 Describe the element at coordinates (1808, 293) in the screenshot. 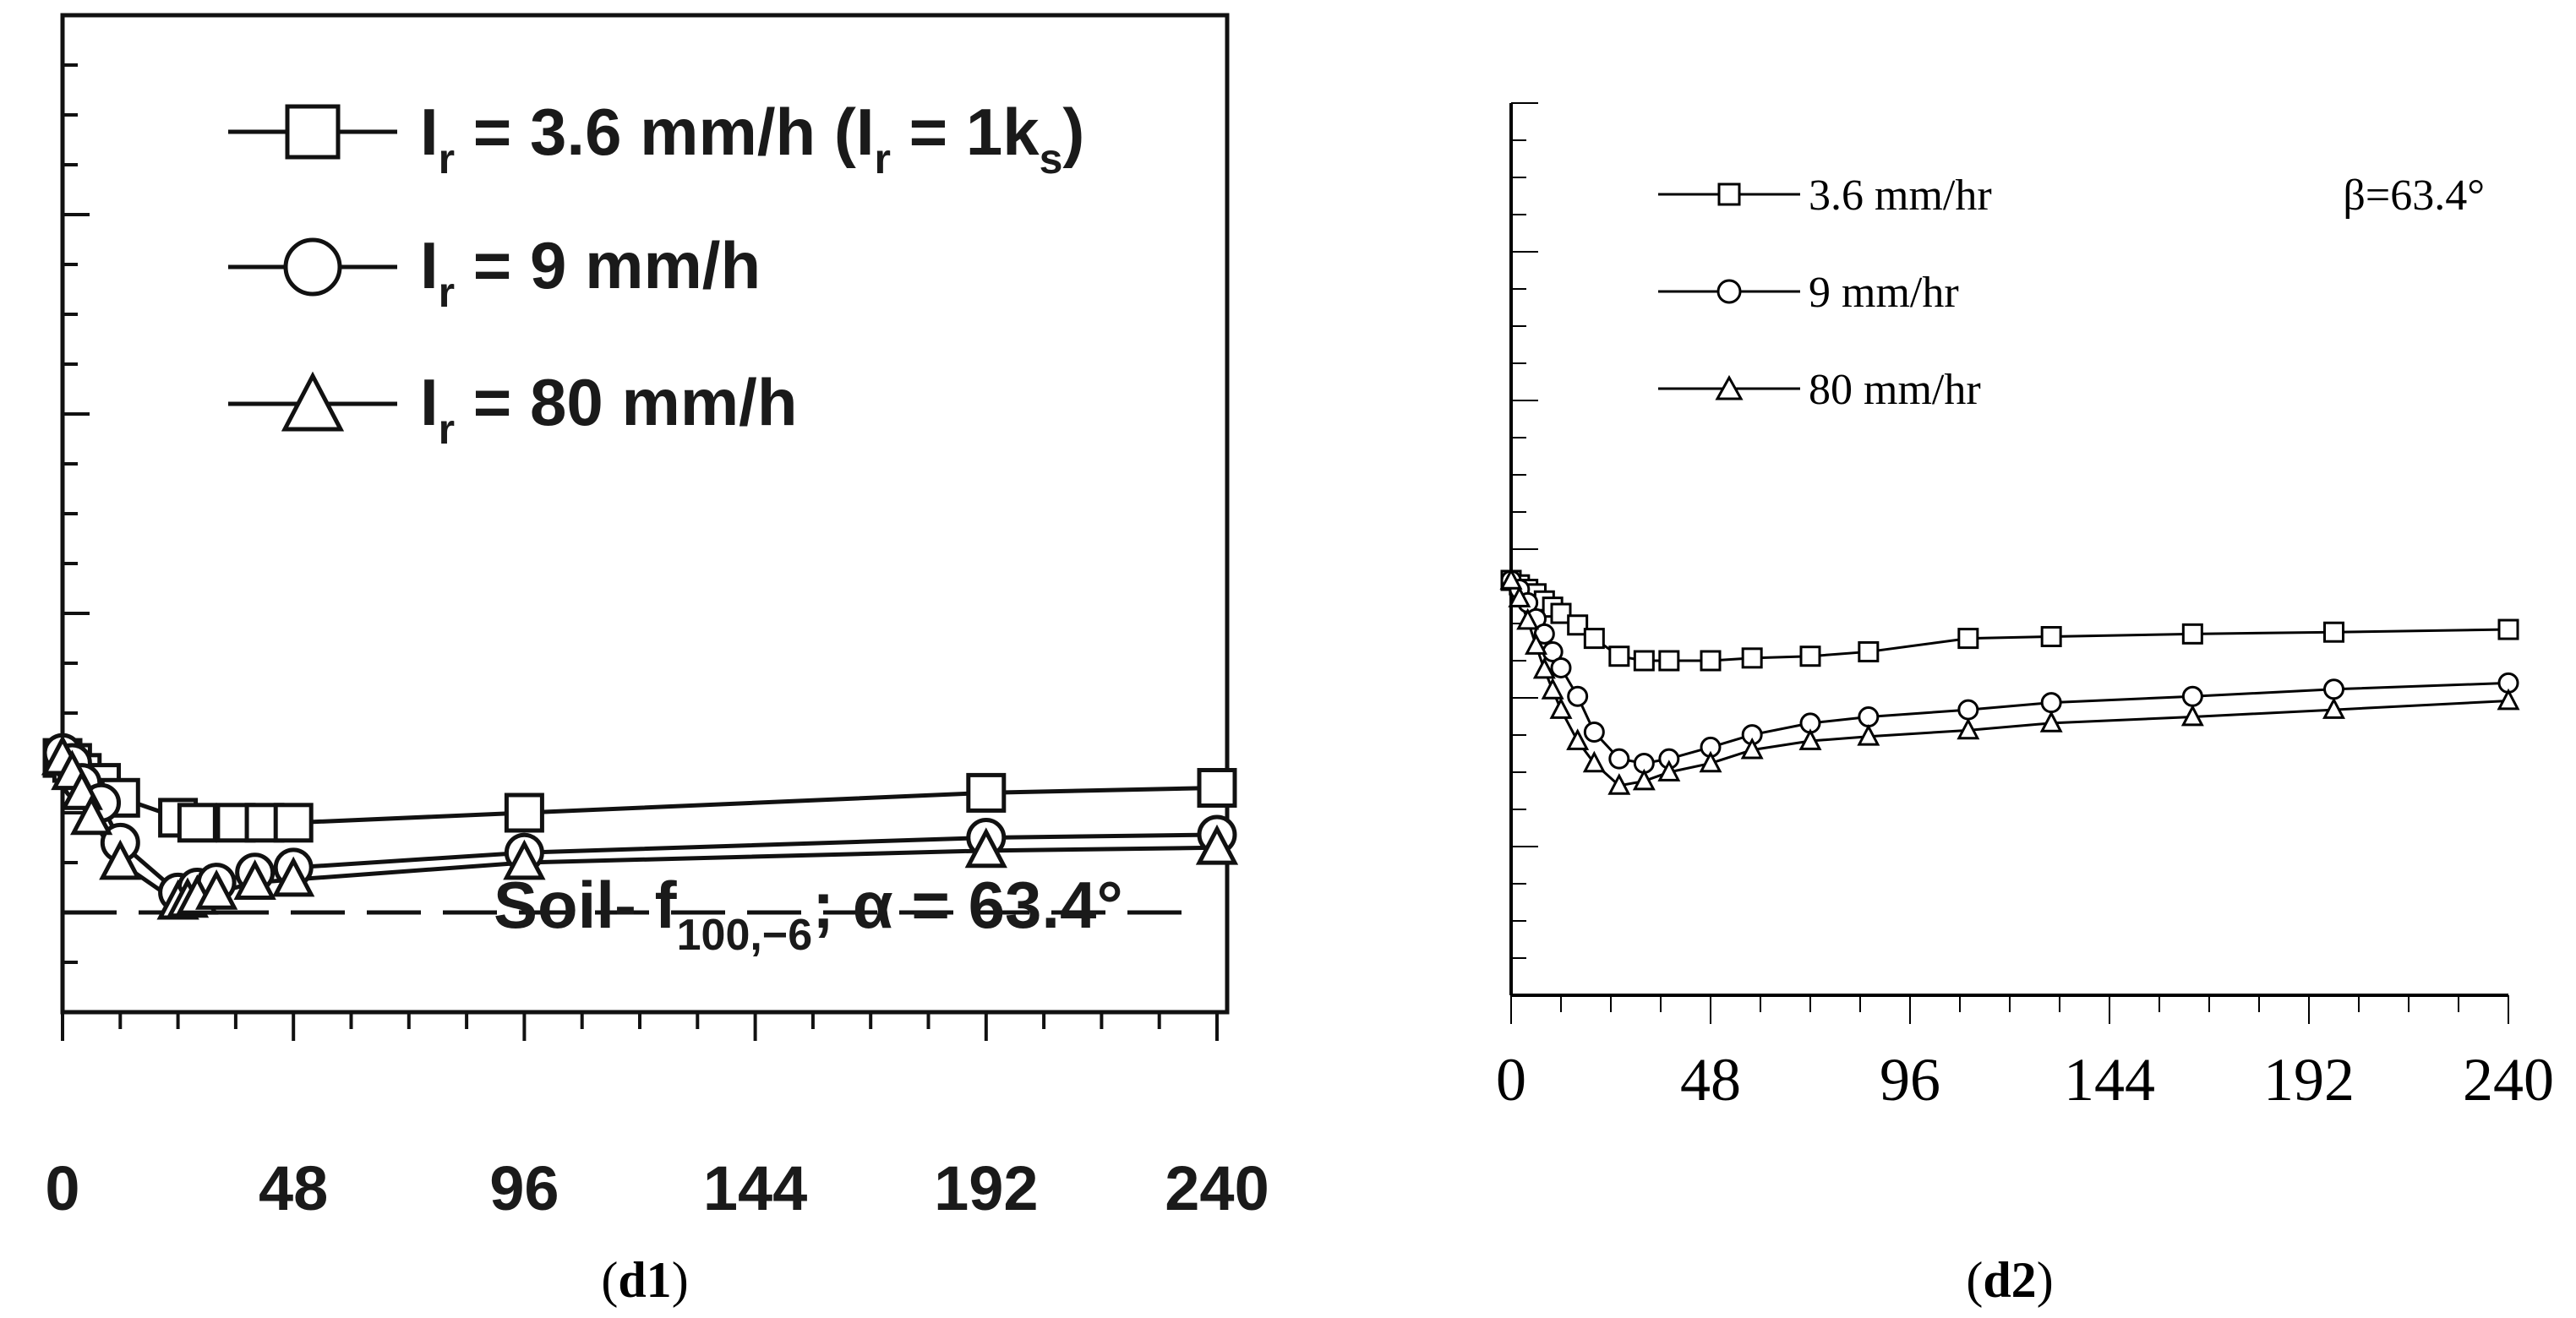

I see `legend-item: 9 mm/hr` at that location.